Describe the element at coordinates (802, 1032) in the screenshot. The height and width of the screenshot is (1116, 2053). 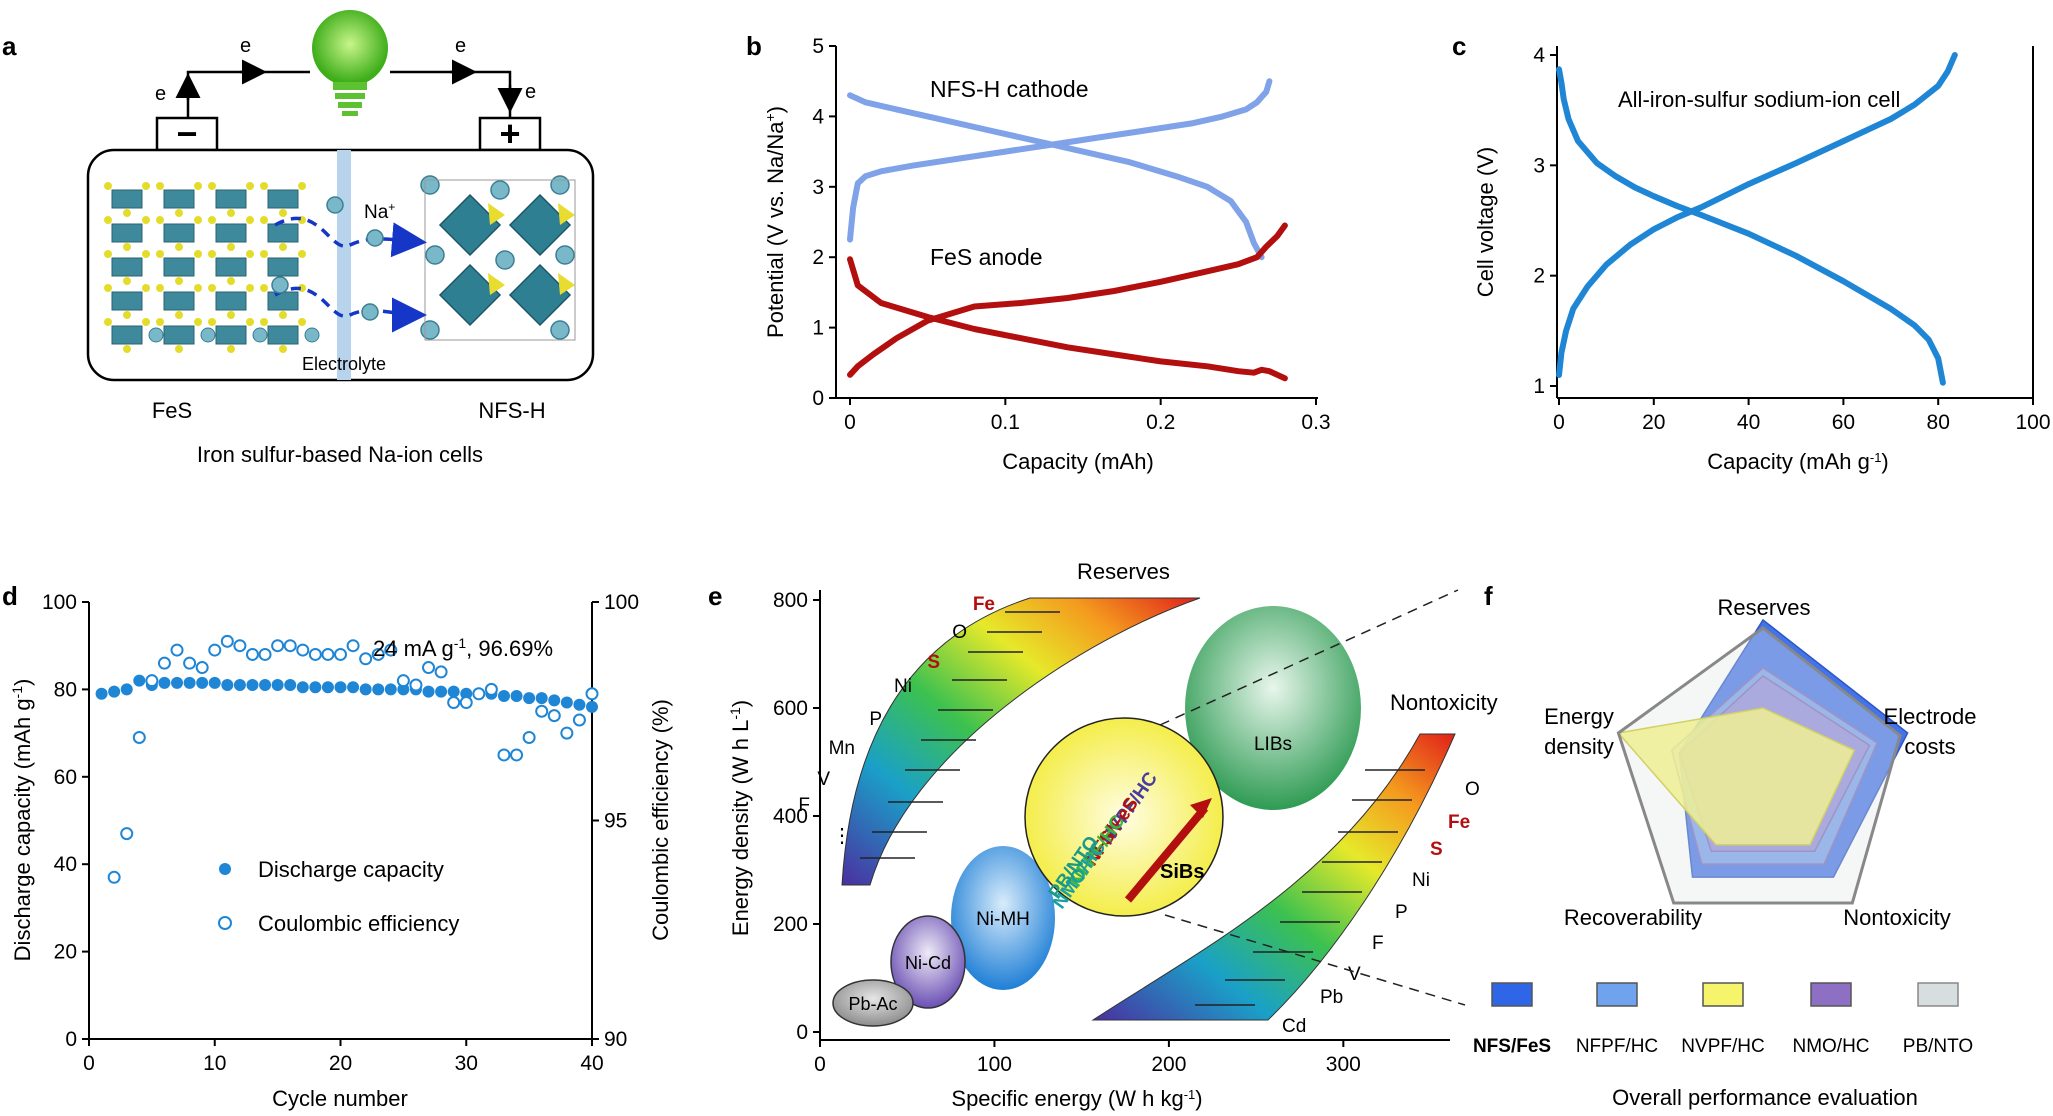
I see `chart-e-y-tick-label: 0` at that location.